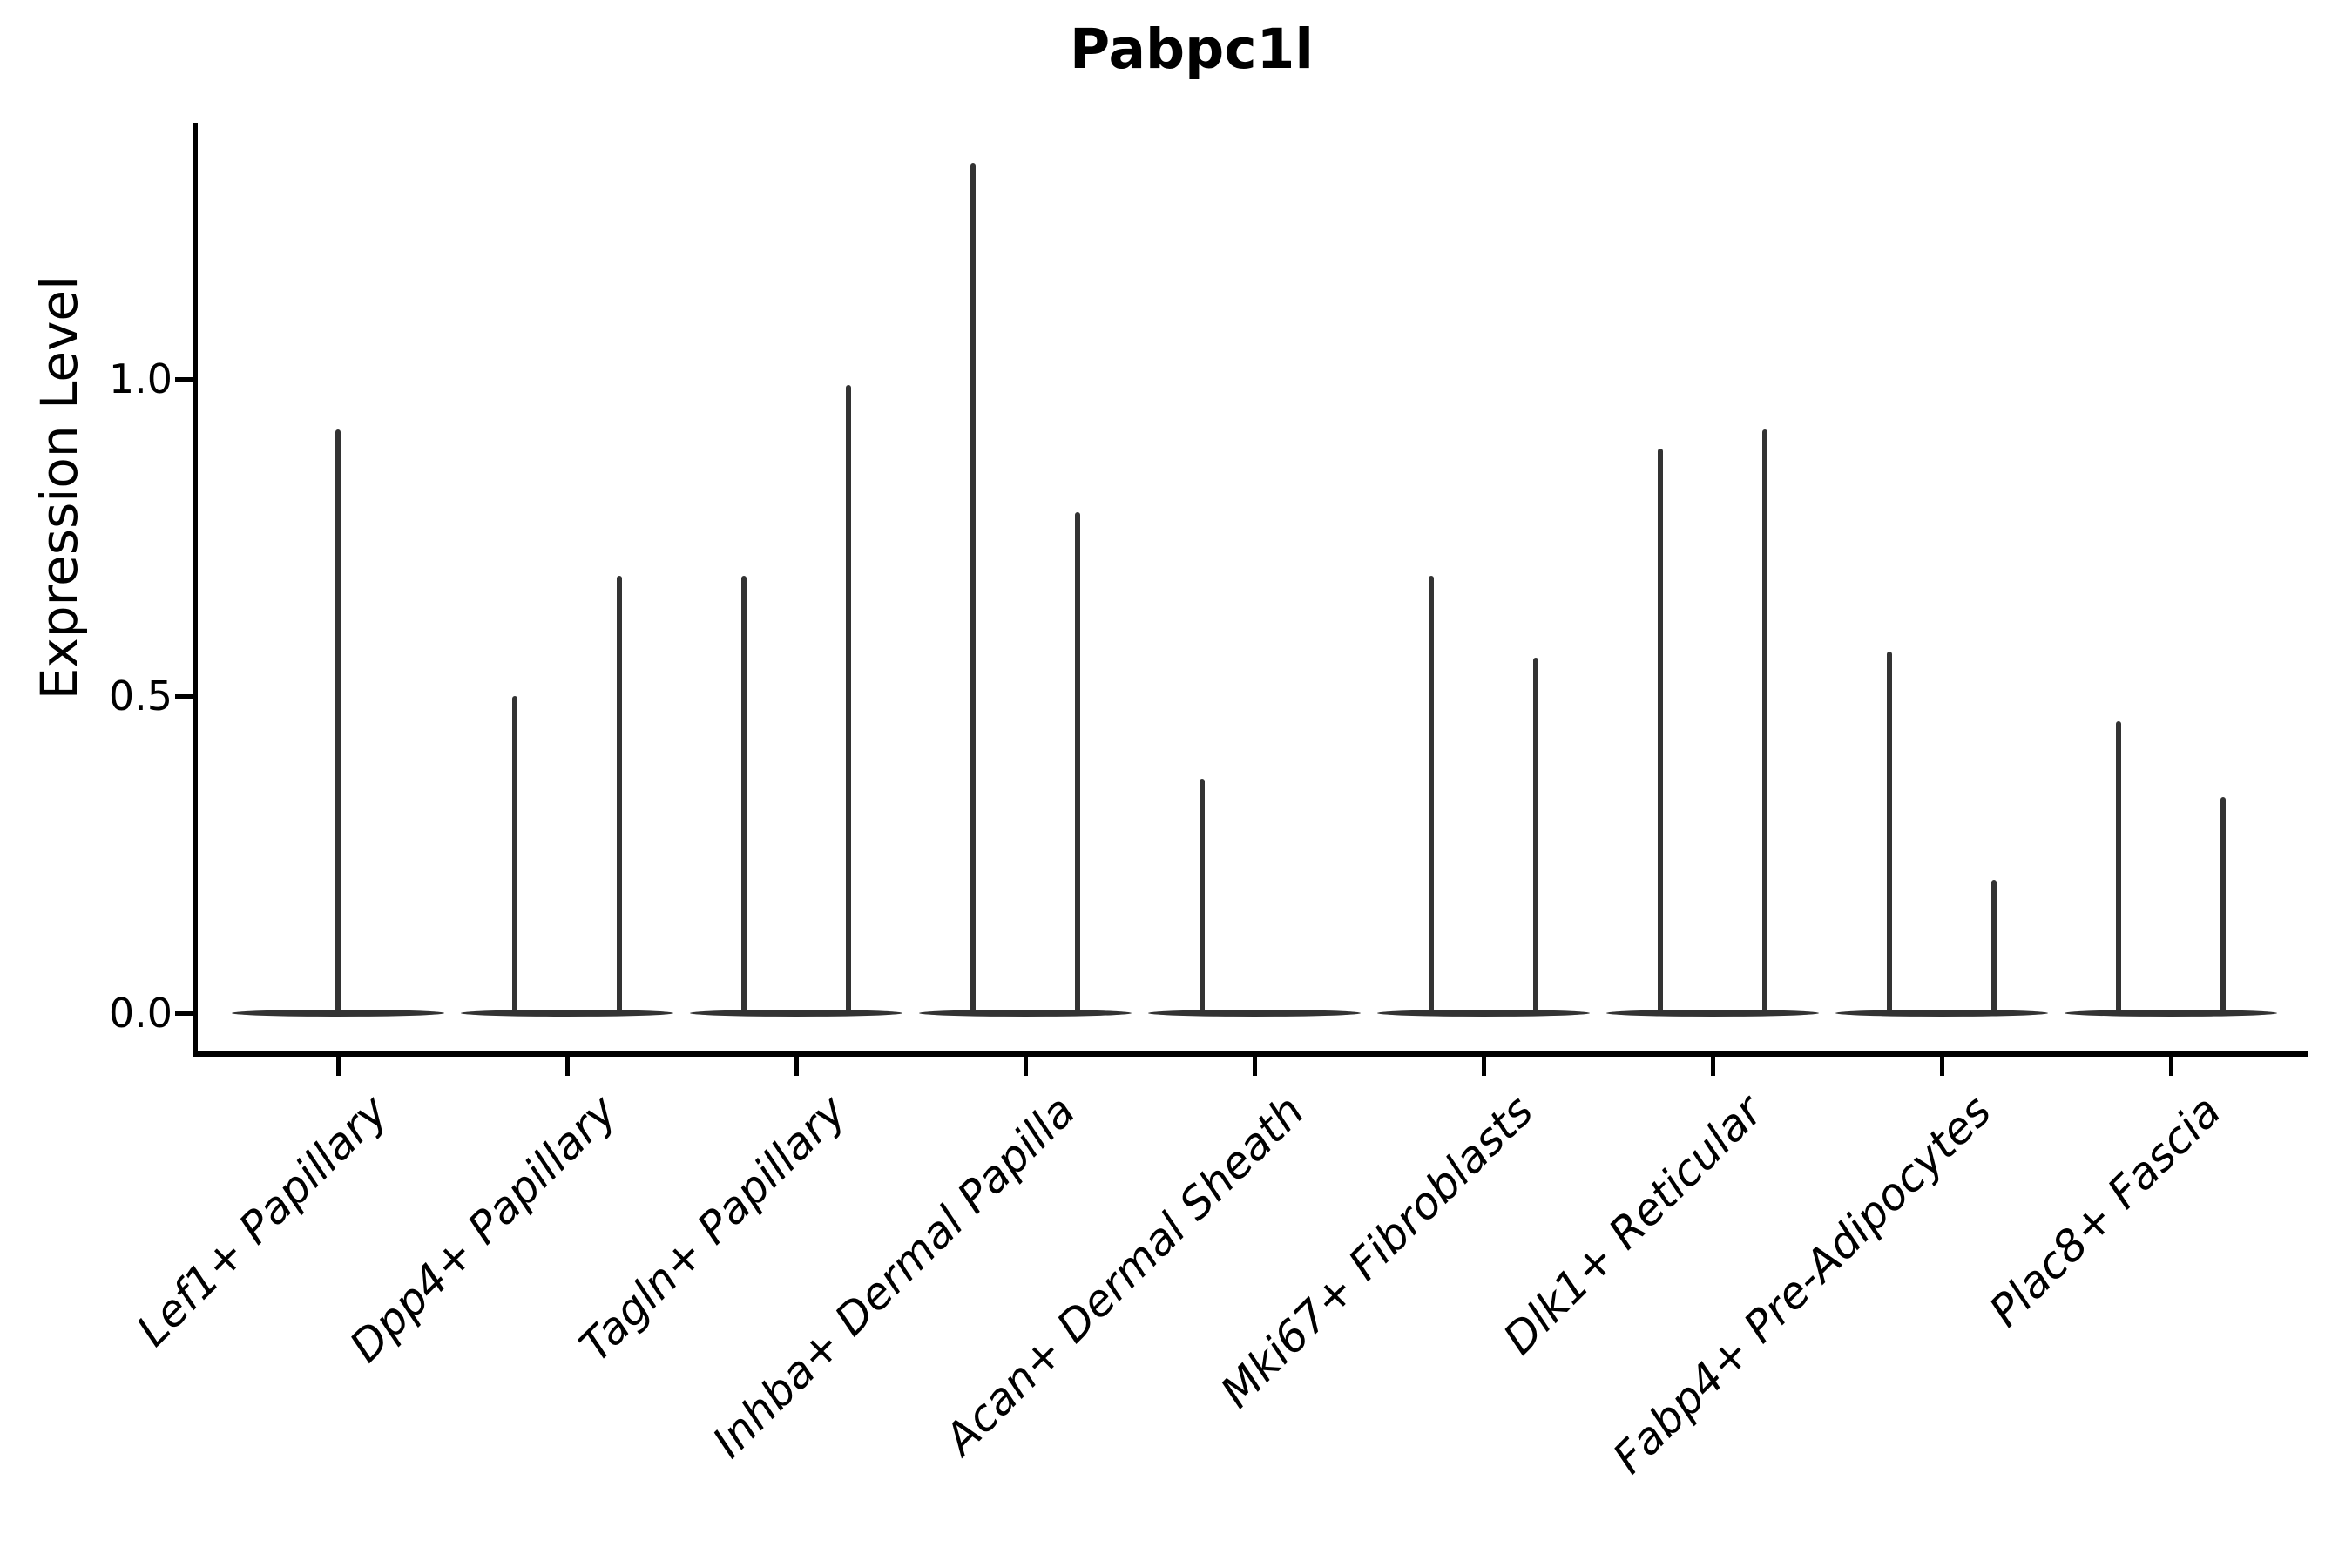 This screenshot has height=1568, width=2352. I want to click on y-axis-label: Expression Level, so click(59, 487).